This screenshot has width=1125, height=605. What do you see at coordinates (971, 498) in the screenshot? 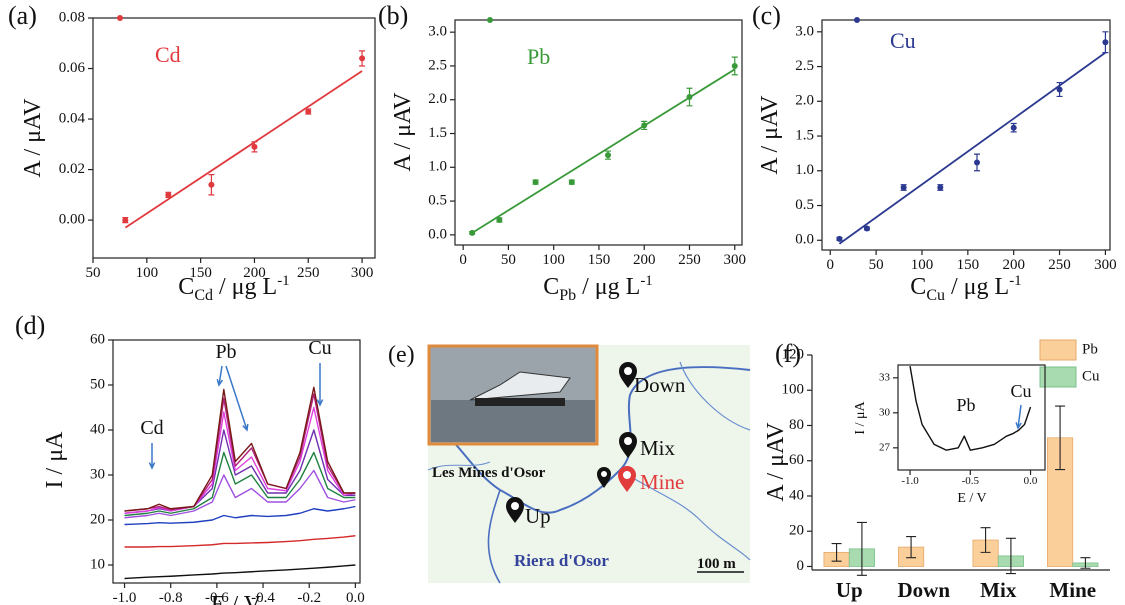
I see `x-axis-label: E / V` at bounding box center [971, 498].